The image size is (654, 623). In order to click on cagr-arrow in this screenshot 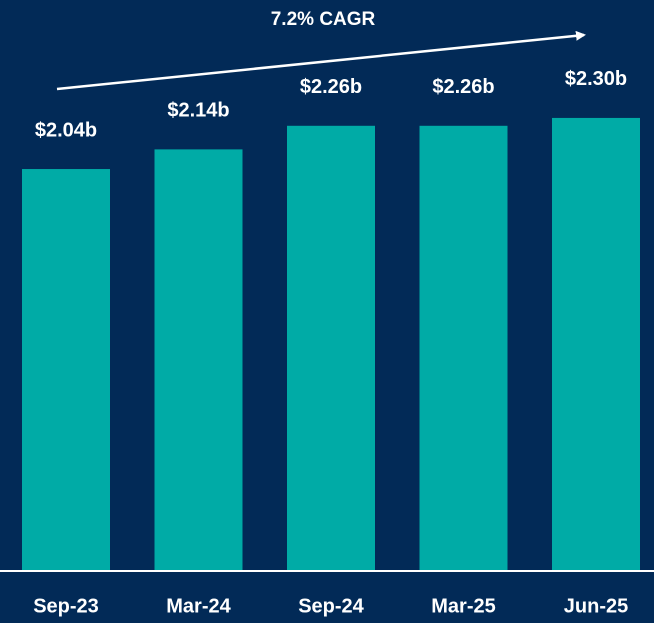, I will do `click(321, 60)`.